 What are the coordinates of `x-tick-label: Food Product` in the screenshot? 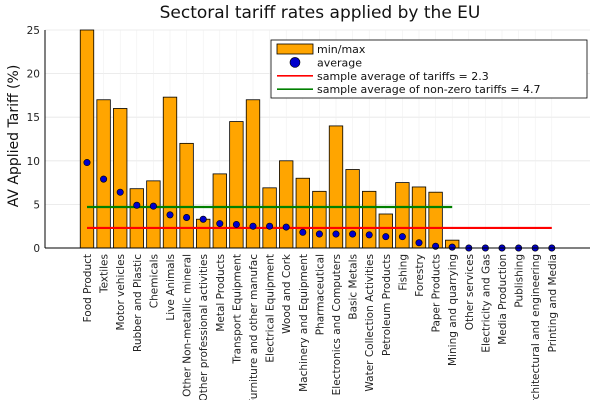 It's located at (88, 288).